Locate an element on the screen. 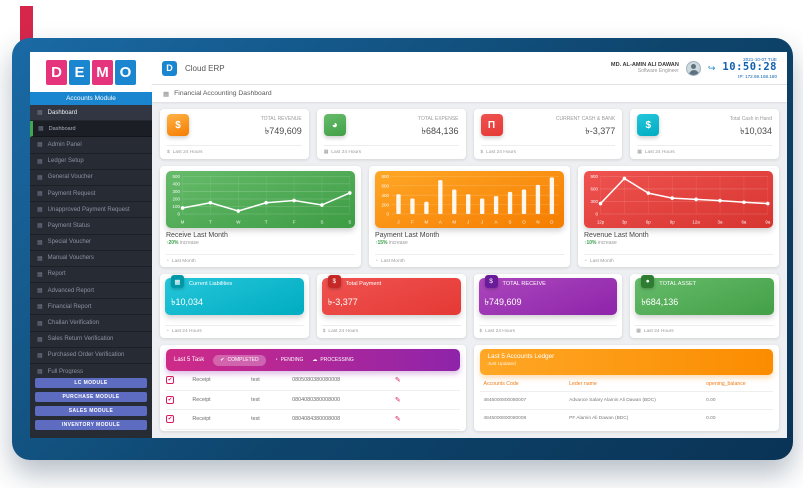 Image resolution: width=803 pixels, height=488 pixels. metric-card-total-payment: $ Total Payment ৳-3,377 $ Last 24 Hours is located at coordinates (391, 306).